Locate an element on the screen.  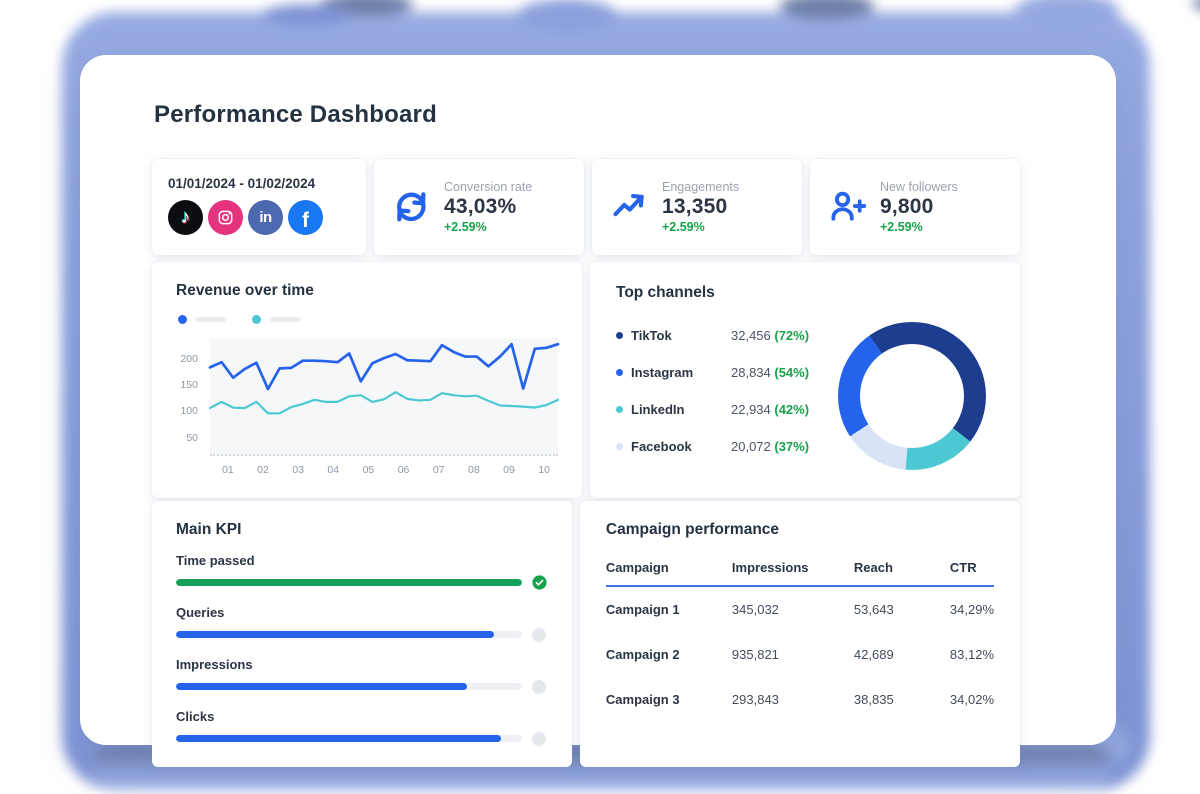
tiktok-note-glyph: ♪ is located at coordinates (185, 217).